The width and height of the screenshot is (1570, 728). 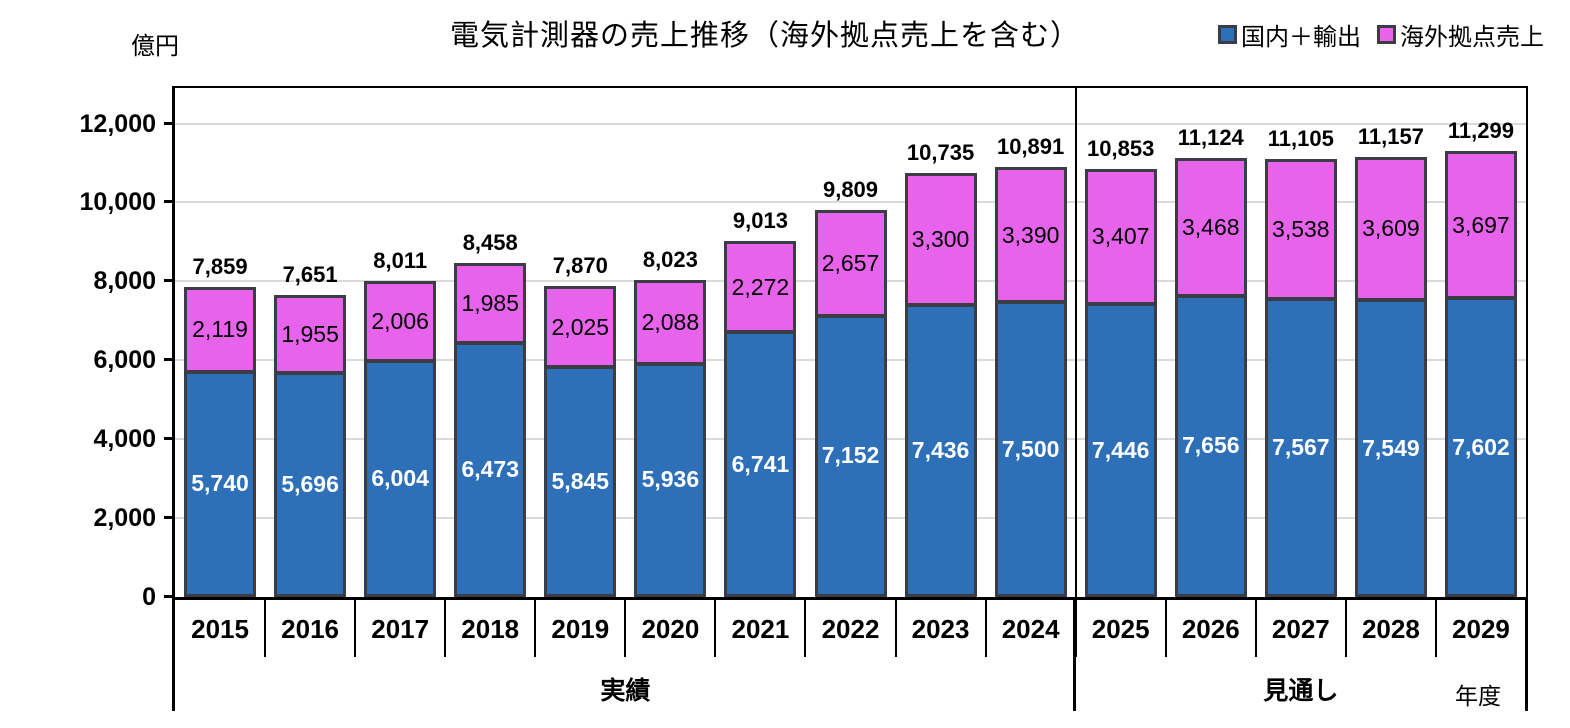 What do you see at coordinates (400, 260) in the screenshot?
I see `bar-total-label: 8,011` at bounding box center [400, 260].